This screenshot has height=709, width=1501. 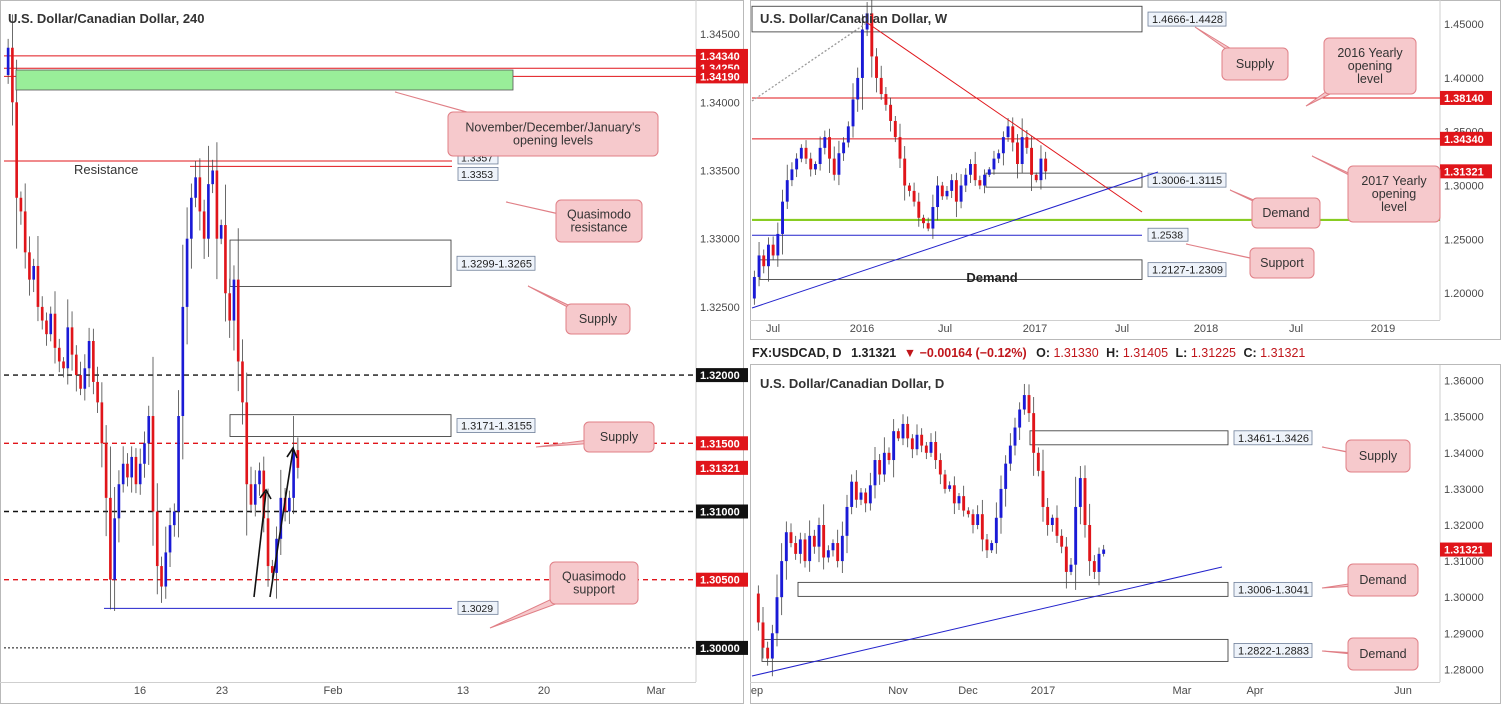 I want to click on weekly-price-tag-2: 1.31321, so click(x=1464, y=172).